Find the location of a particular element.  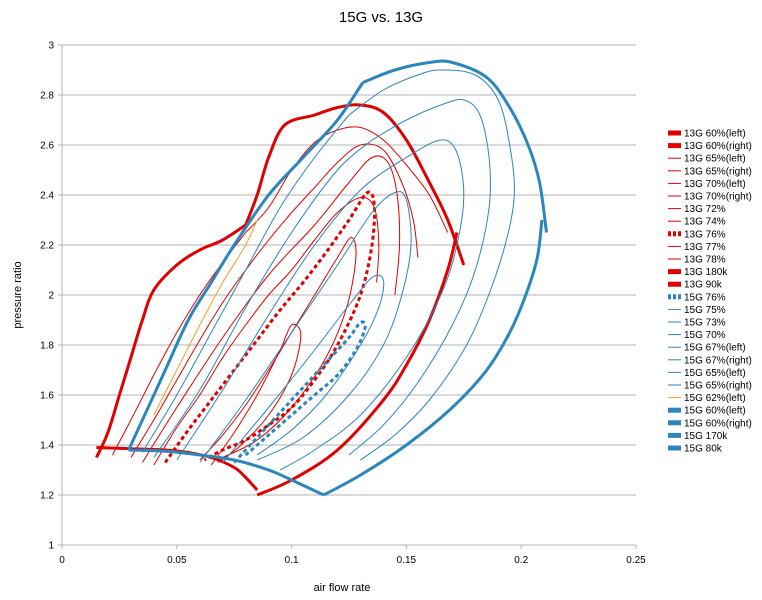

legend-label: 15G 70% is located at coordinates (705, 335).